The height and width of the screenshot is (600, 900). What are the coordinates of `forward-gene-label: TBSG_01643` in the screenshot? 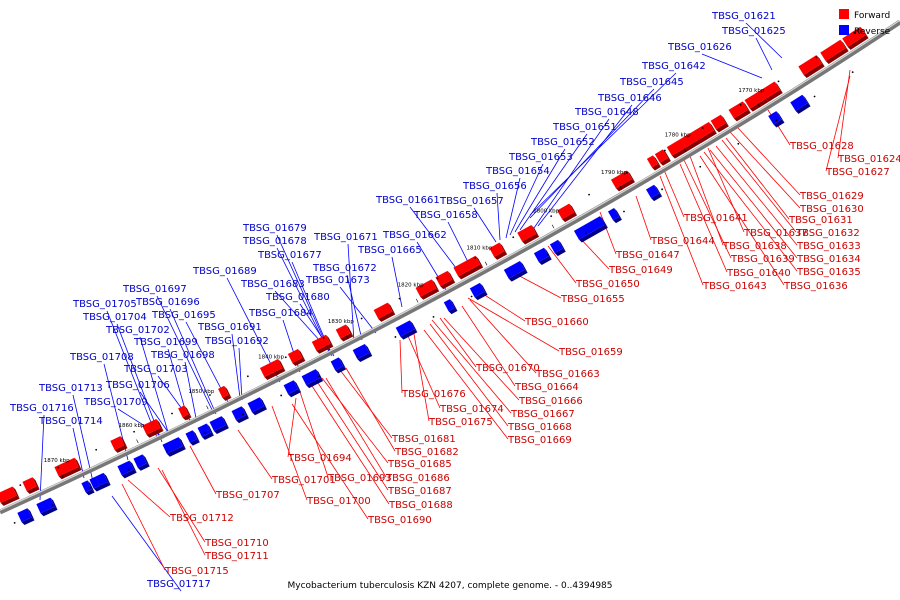 It's located at (734, 286).